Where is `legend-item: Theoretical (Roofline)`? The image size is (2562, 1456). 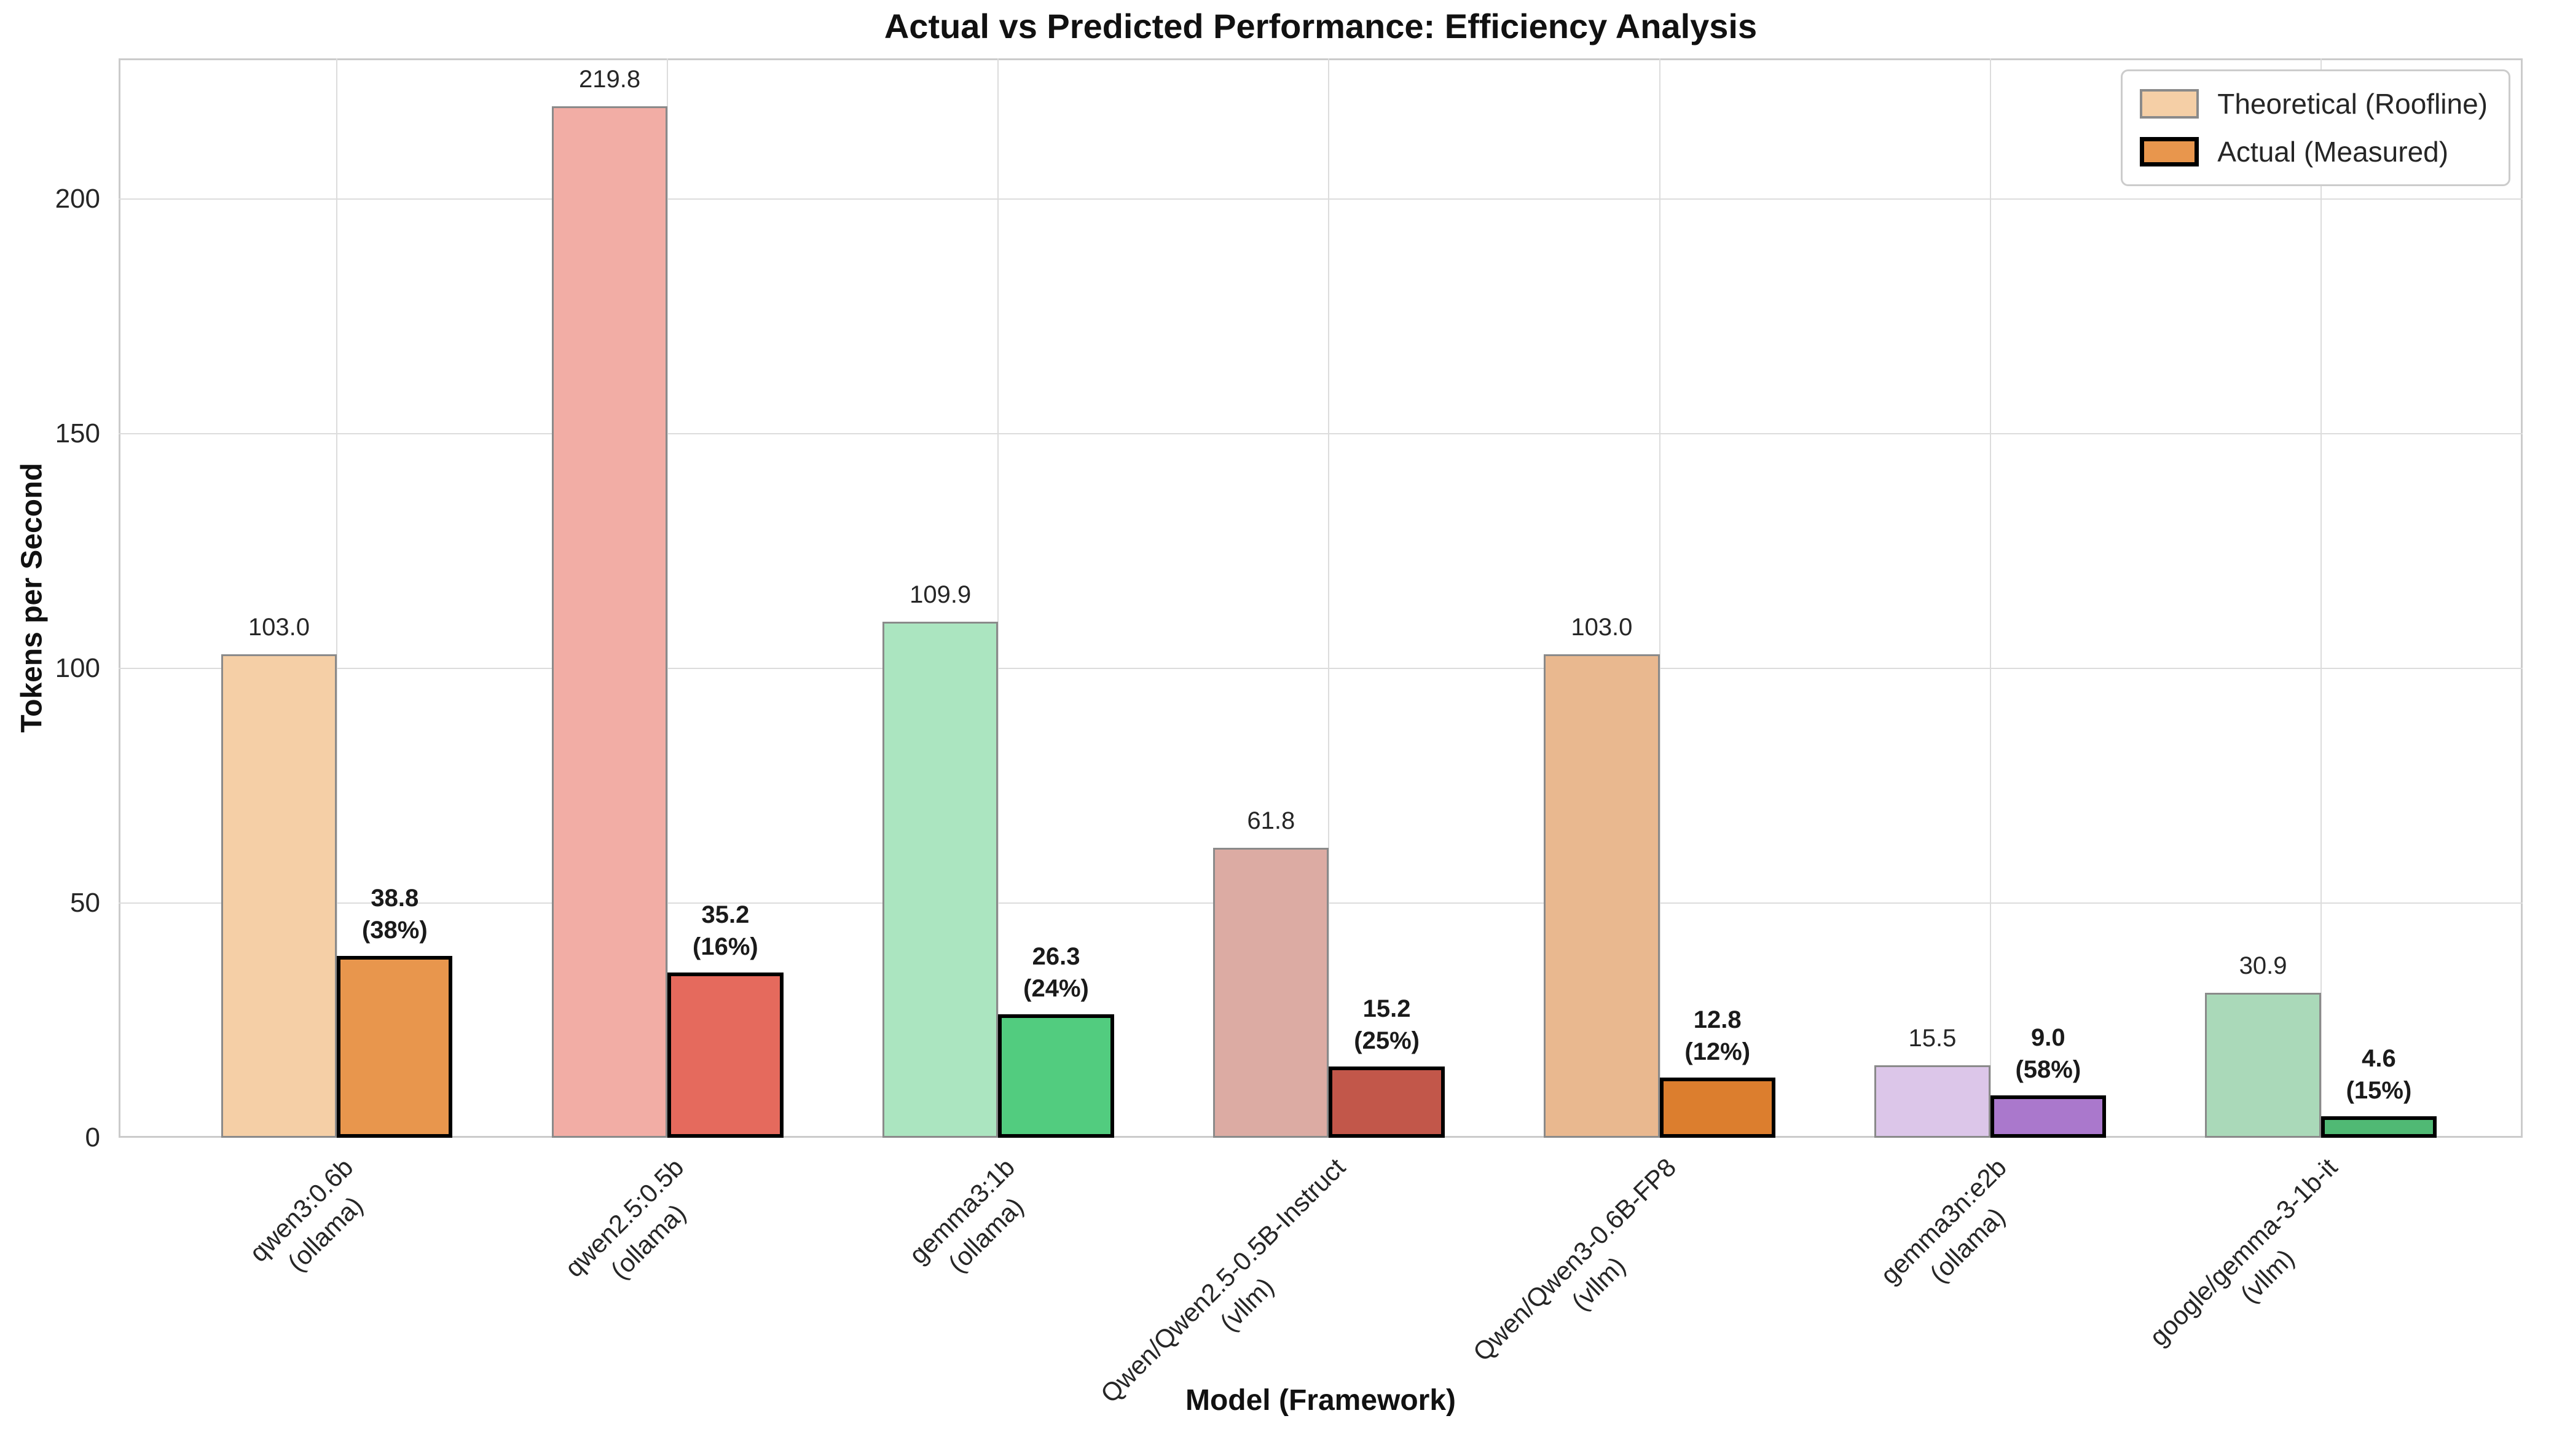
legend-item: Theoretical (Roofline) is located at coordinates (2314, 103).